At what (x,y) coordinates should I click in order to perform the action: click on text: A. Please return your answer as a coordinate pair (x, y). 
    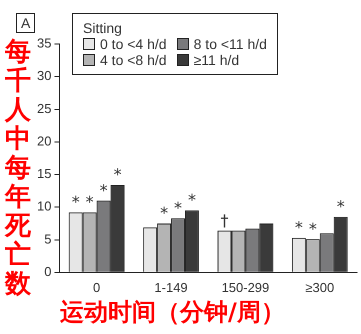
    Looking at the image, I should click on (26, 23).